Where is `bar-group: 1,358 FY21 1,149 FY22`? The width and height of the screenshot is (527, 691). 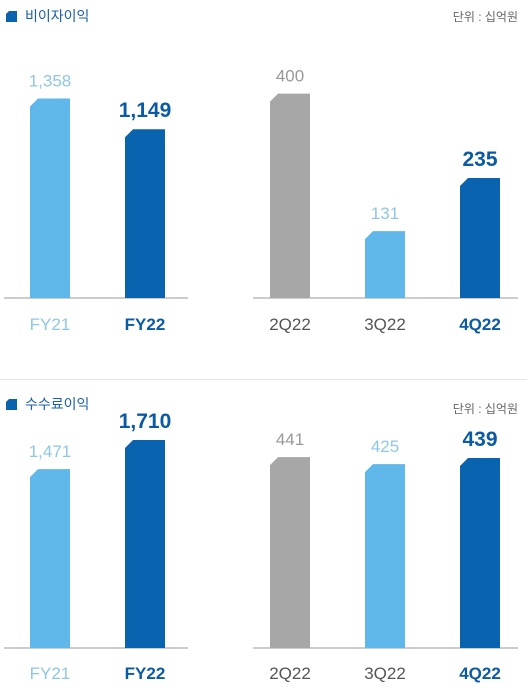
bar-group: 1,358 FY21 1,149 FY22 is located at coordinates (96, 203).